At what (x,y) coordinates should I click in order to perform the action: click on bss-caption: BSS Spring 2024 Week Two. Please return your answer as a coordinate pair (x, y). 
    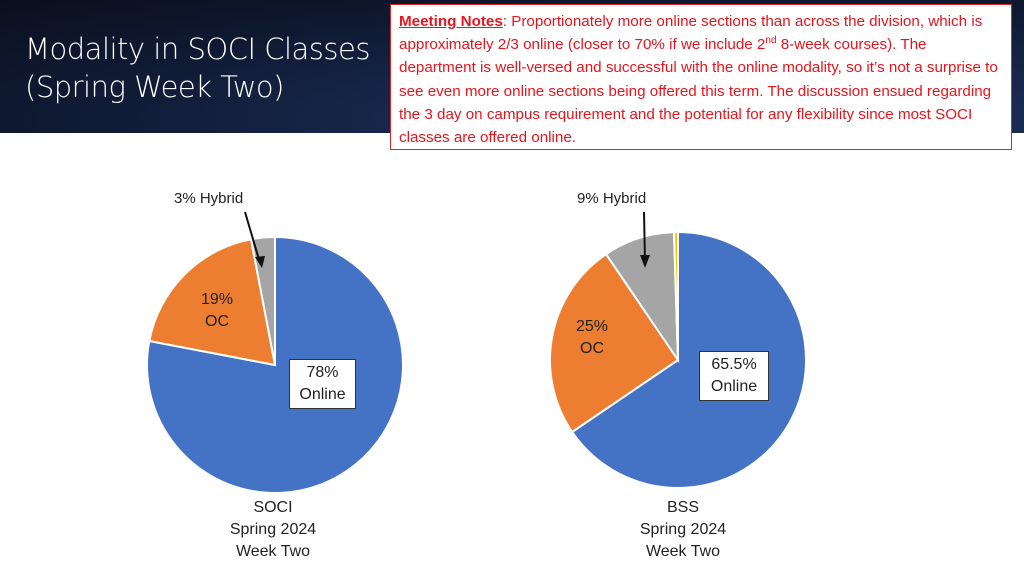
    Looking at the image, I should click on (683, 530).